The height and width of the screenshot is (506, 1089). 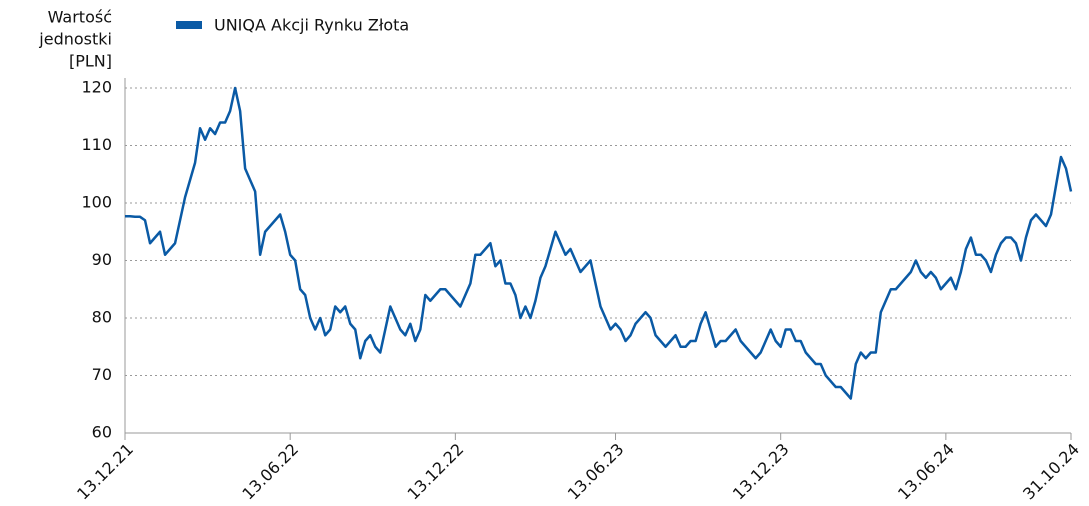 What do you see at coordinates (75, 39) in the screenshot?
I see `y-axis-label: jednostki` at bounding box center [75, 39].